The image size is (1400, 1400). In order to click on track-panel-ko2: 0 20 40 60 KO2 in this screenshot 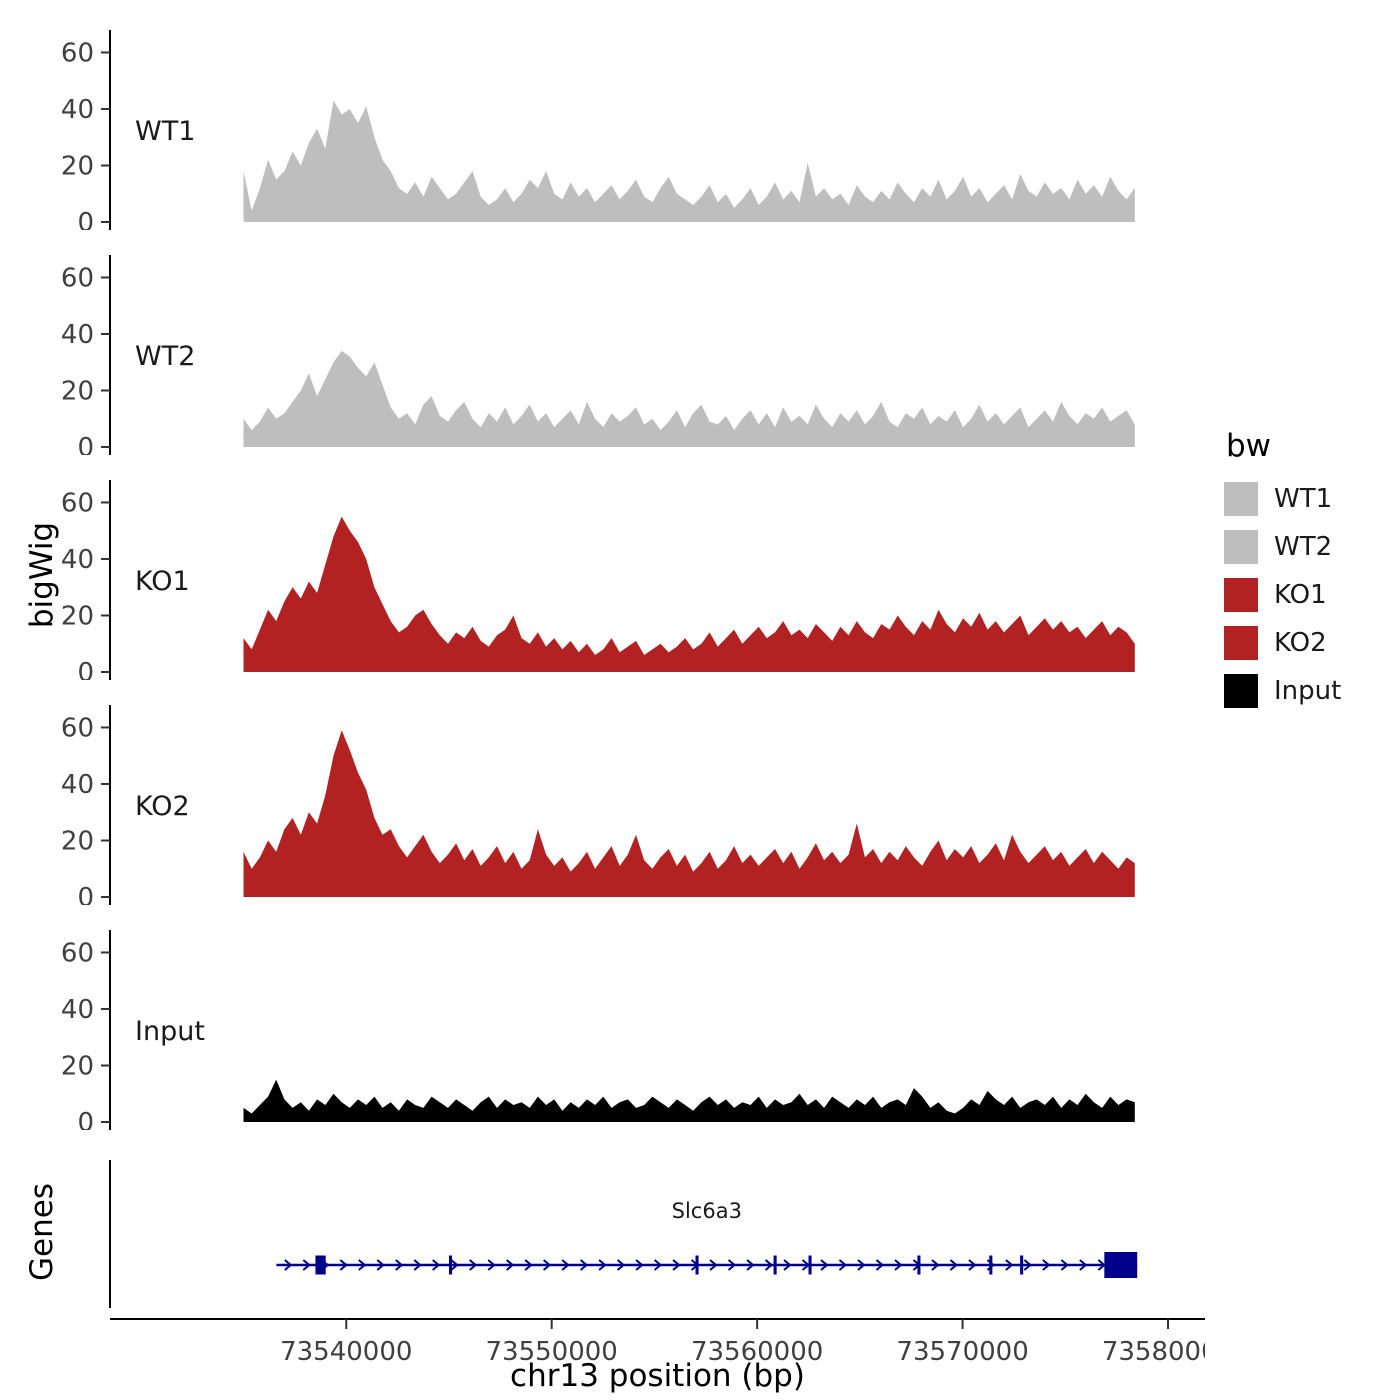, I will do `click(602, 809)`.